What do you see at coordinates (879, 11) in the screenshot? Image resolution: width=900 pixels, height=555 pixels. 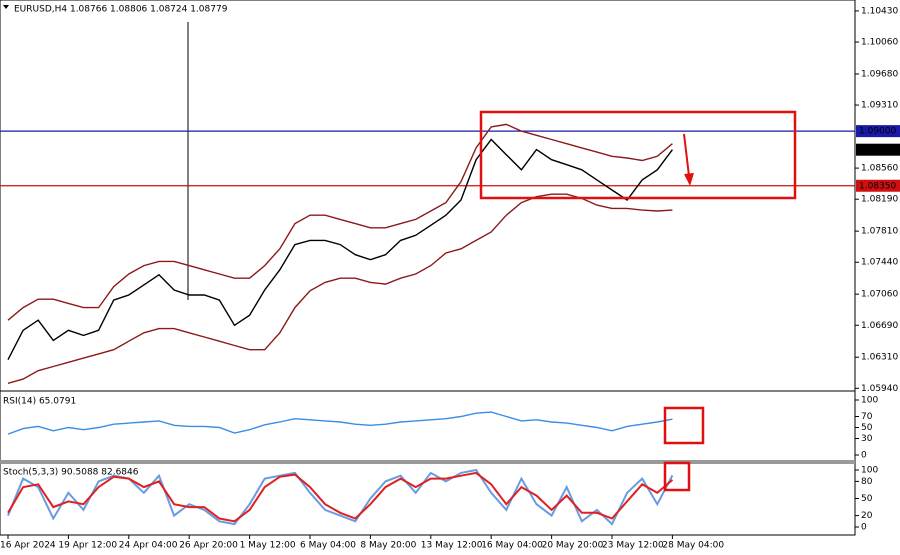 I see `y-tick-label: 1.10430` at bounding box center [879, 11].